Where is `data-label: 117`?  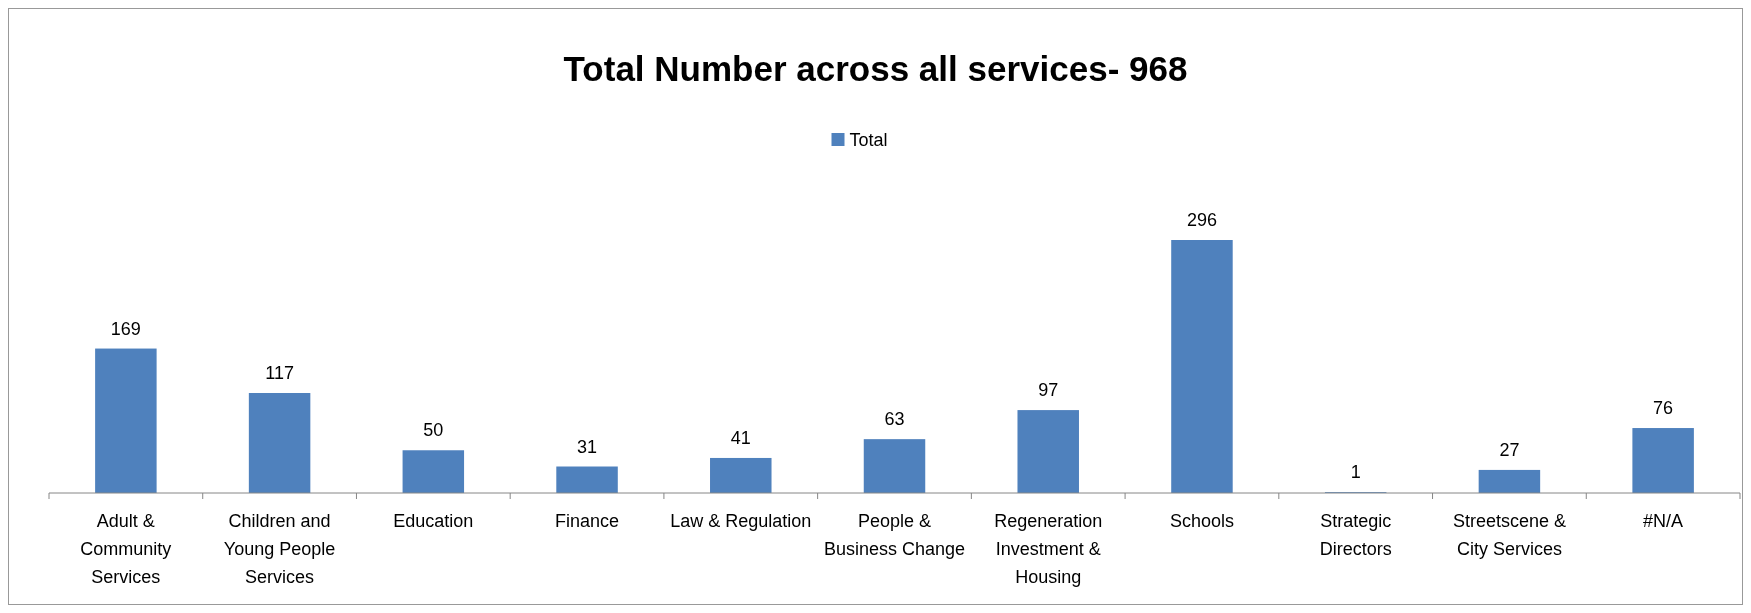 data-label: 117 is located at coordinates (279, 373).